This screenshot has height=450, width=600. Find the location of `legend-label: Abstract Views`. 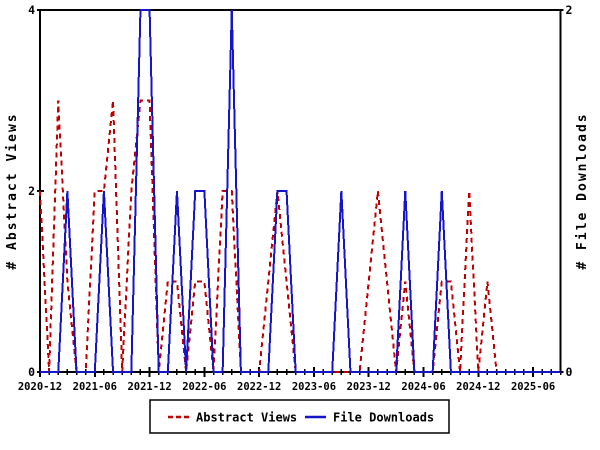

legend-label: Abstract Views is located at coordinates (246, 418).